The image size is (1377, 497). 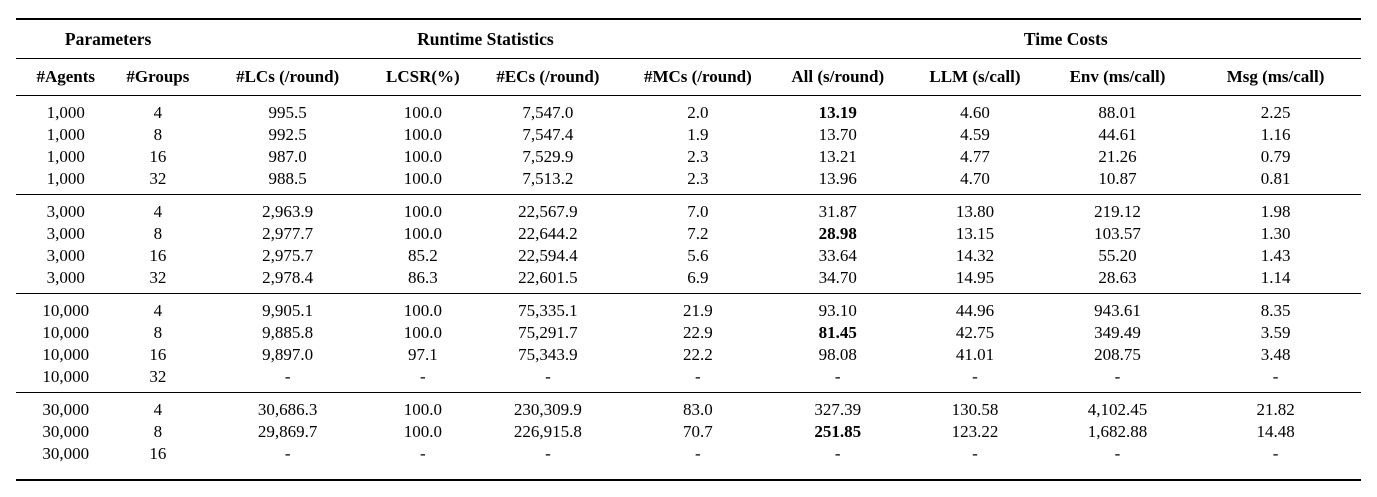 I want to click on table-cell: 33.64, so click(x=837, y=255).